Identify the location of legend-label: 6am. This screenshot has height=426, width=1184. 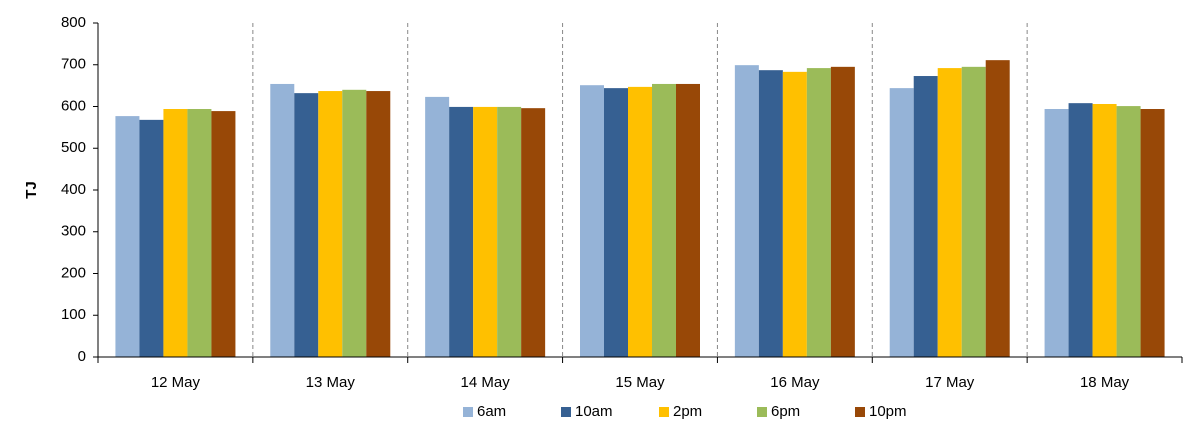
(491, 411).